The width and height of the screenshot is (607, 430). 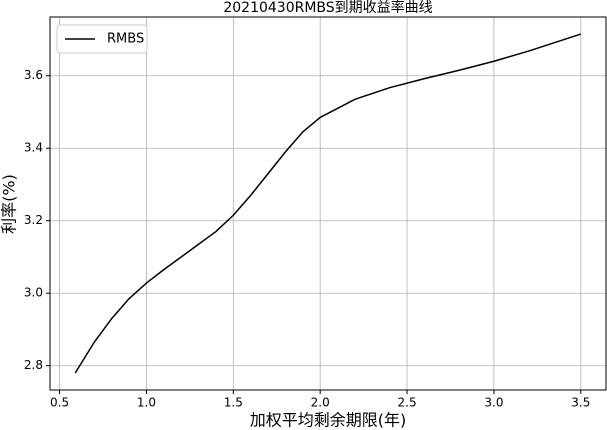 What do you see at coordinates (146, 403) in the screenshot?
I see `x-tick-label: 1.0` at bounding box center [146, 403].